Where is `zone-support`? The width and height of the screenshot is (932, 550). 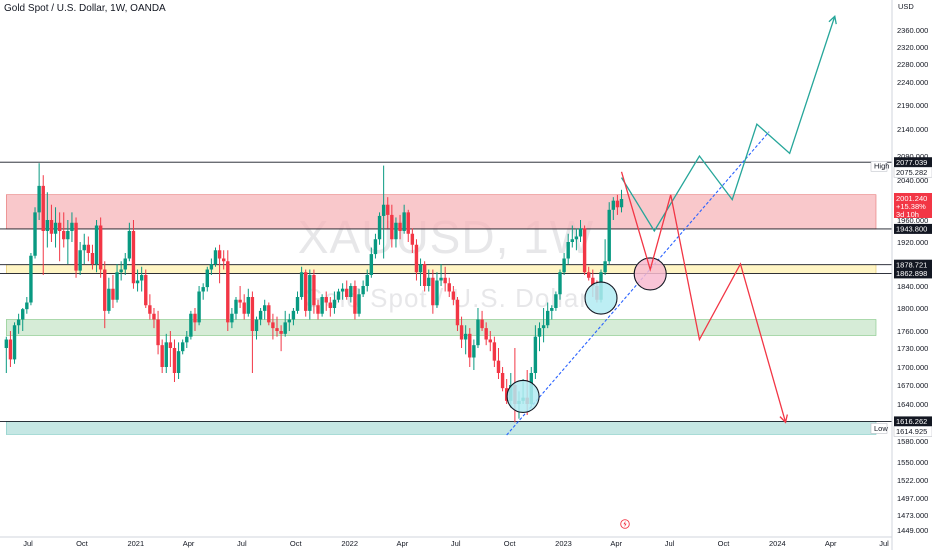 zone-support is located at coordinates (441, 327).